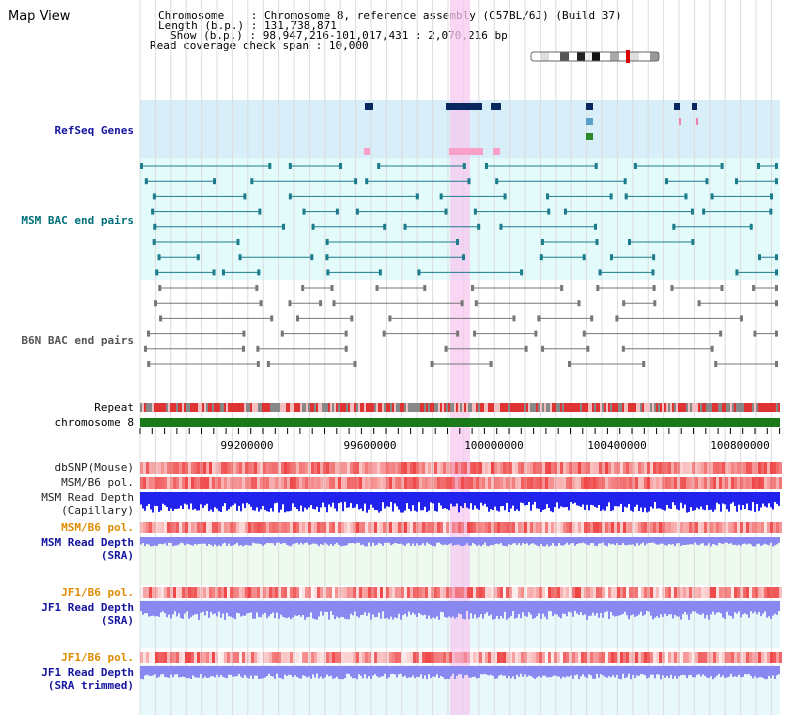 The width and height of the screenshot is (800, 715). Describe the element at coordinates (87, 504) in the screenshot. I see `track-label-msm-depth-capillary: MSM Read Depth (Capillary)` at that location.